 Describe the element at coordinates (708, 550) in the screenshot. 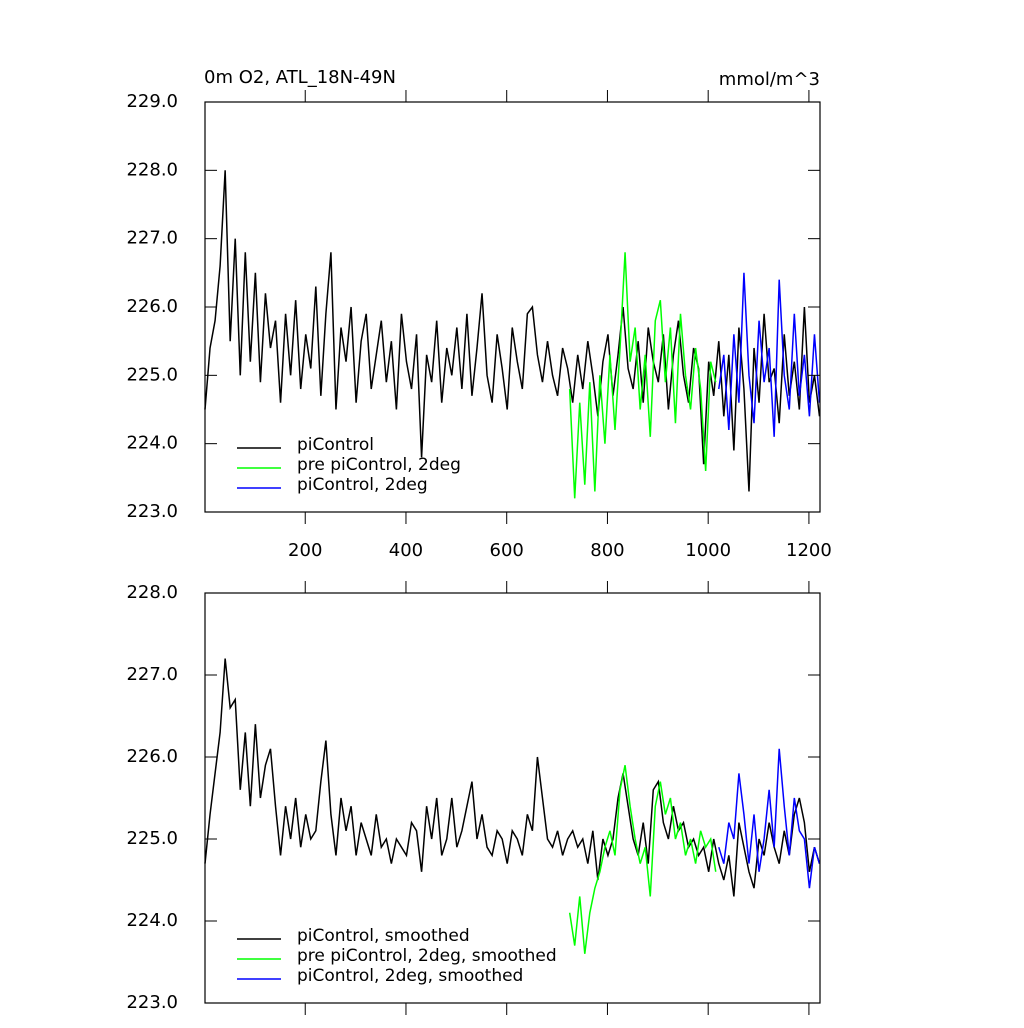

I see `x-tick-label: 1000` at that location.